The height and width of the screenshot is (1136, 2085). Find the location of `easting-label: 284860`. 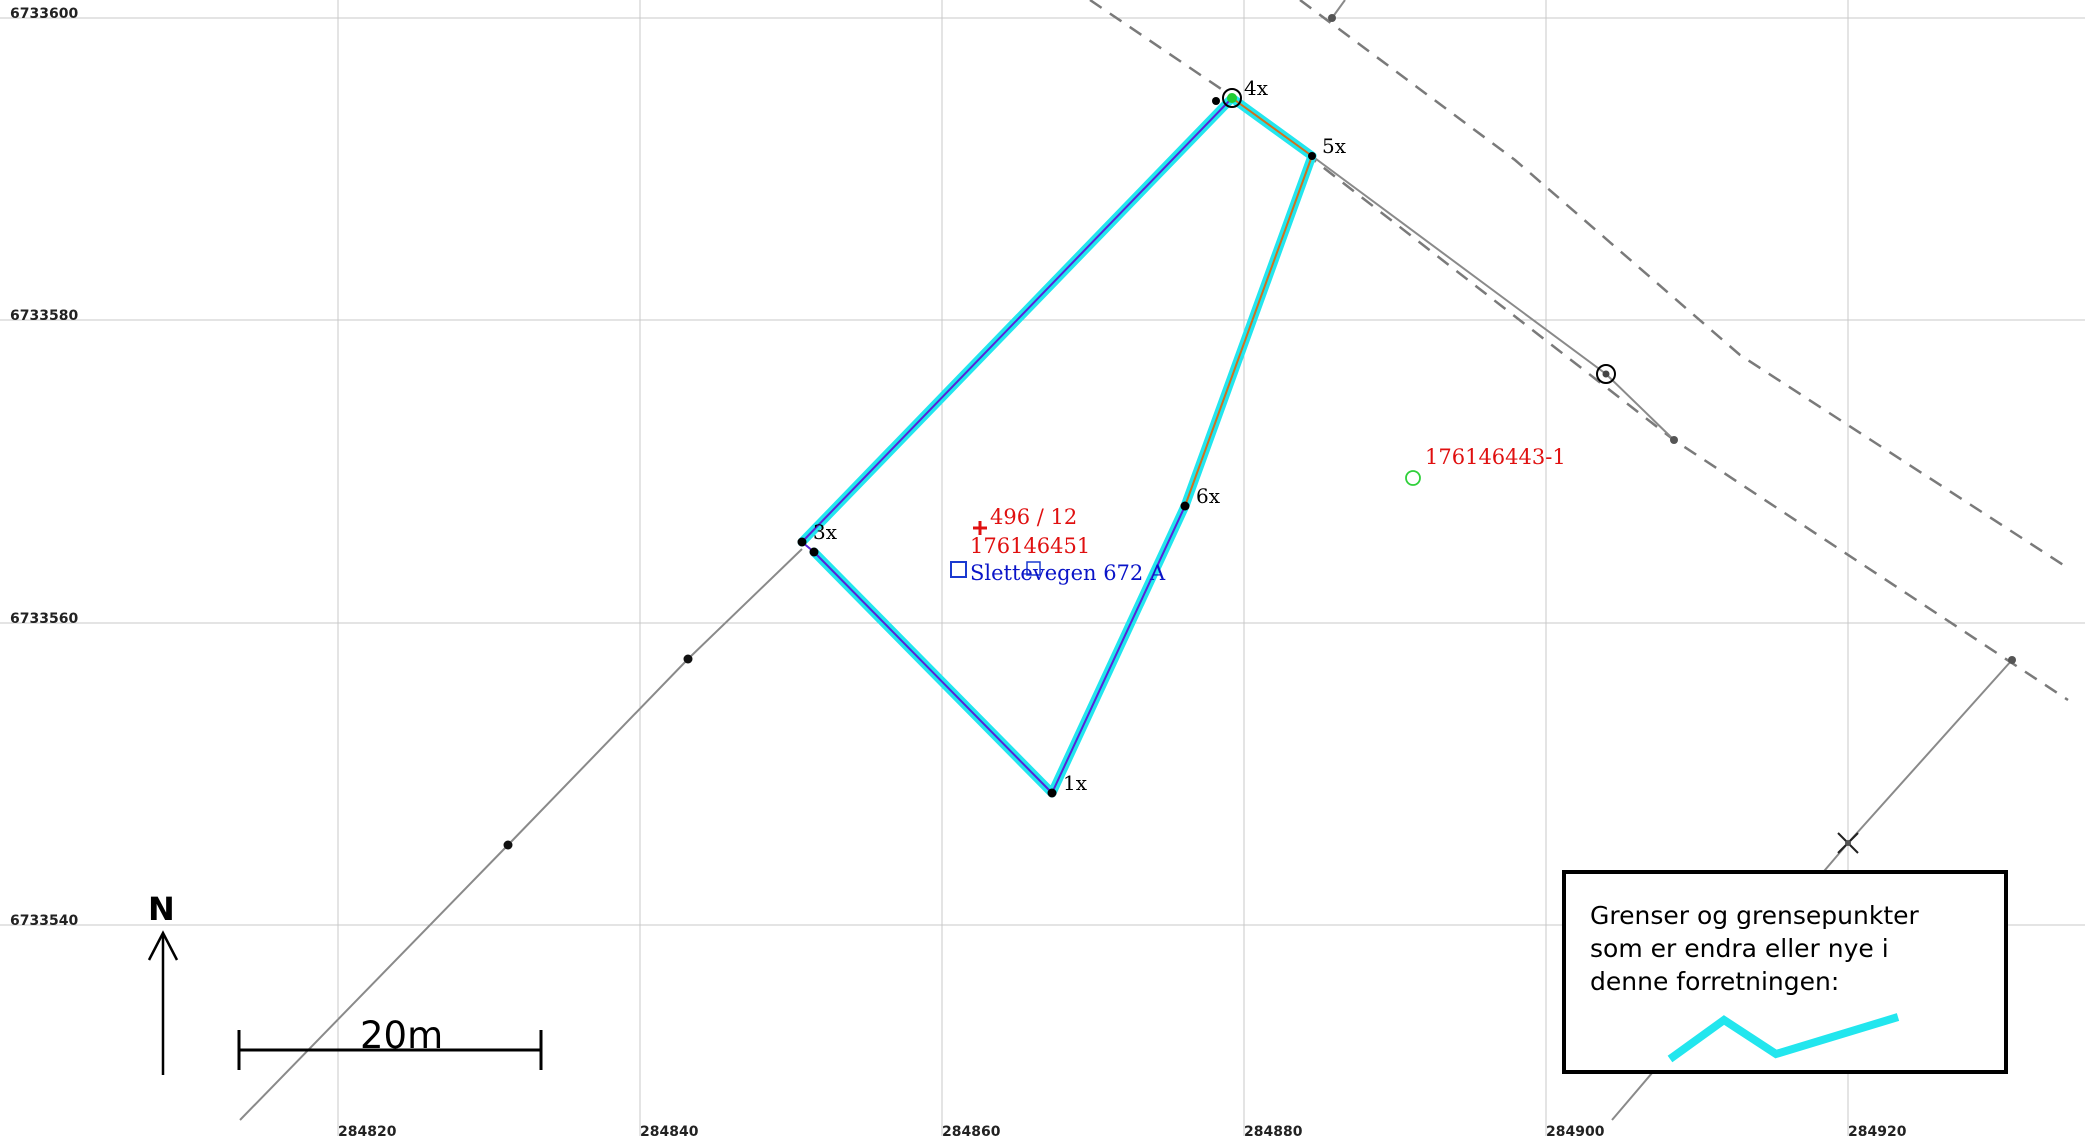

easting-label: 284860 is located at coordinates (971, 1130).